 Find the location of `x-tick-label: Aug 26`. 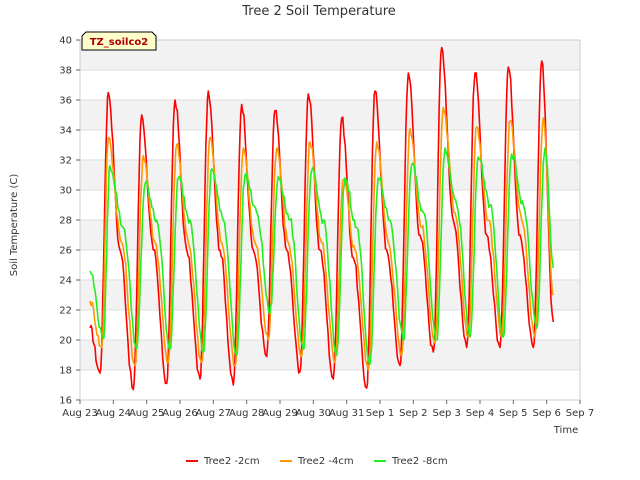

x-tick-label: Aug 26 is located at coordinates (179, 413).